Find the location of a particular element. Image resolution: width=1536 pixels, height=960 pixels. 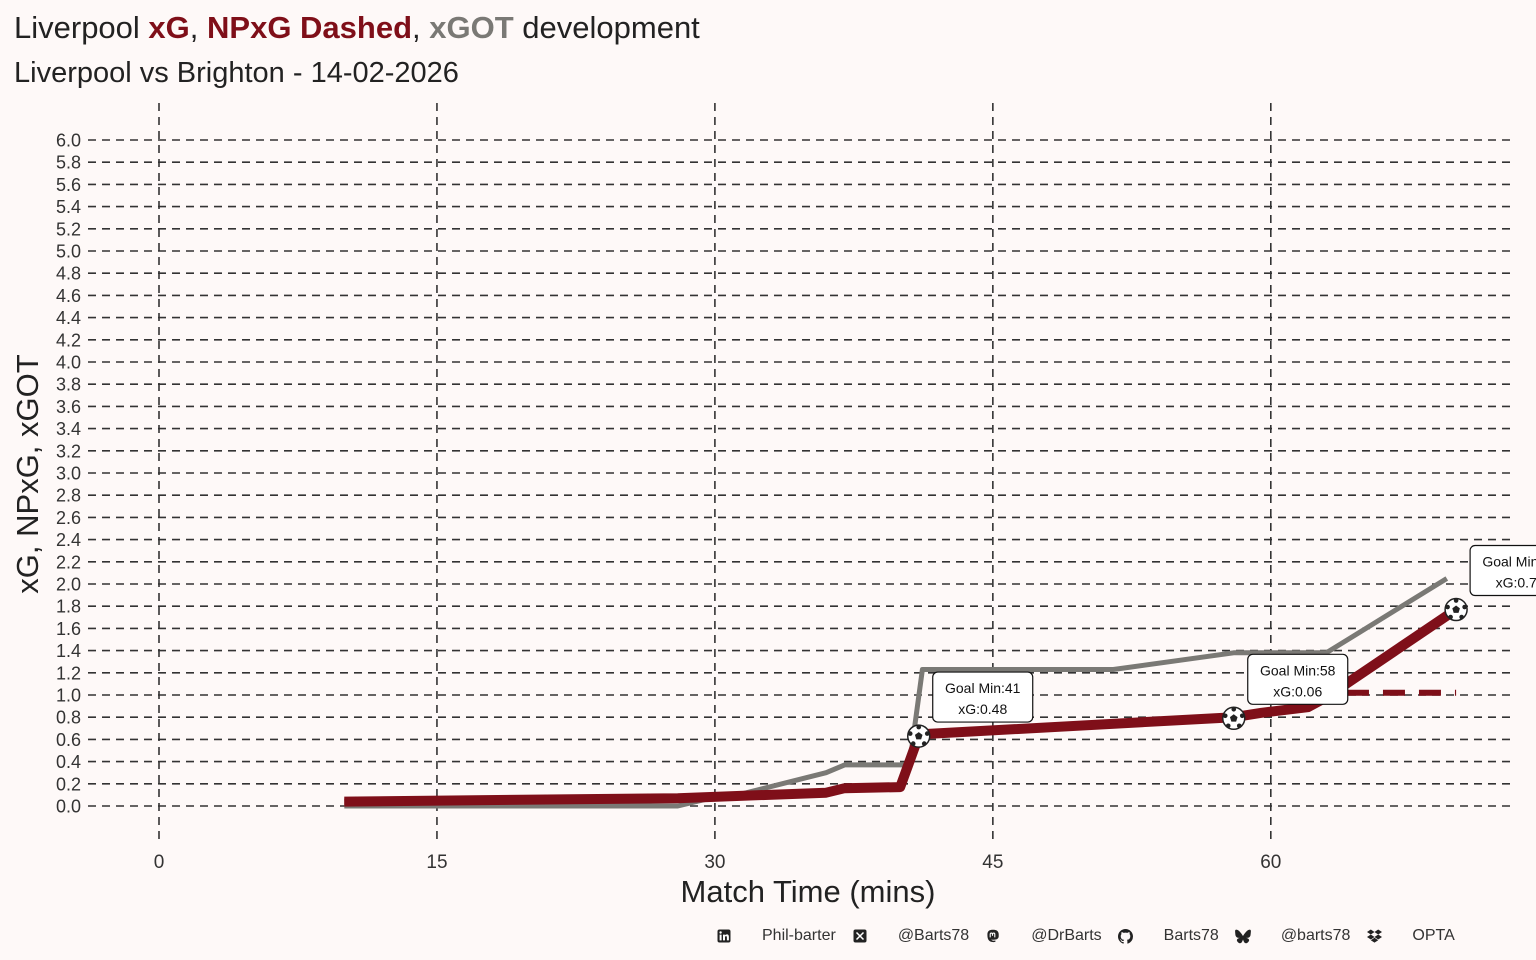

y-tick-label: 4.2 is located at coordinates (68, 340).